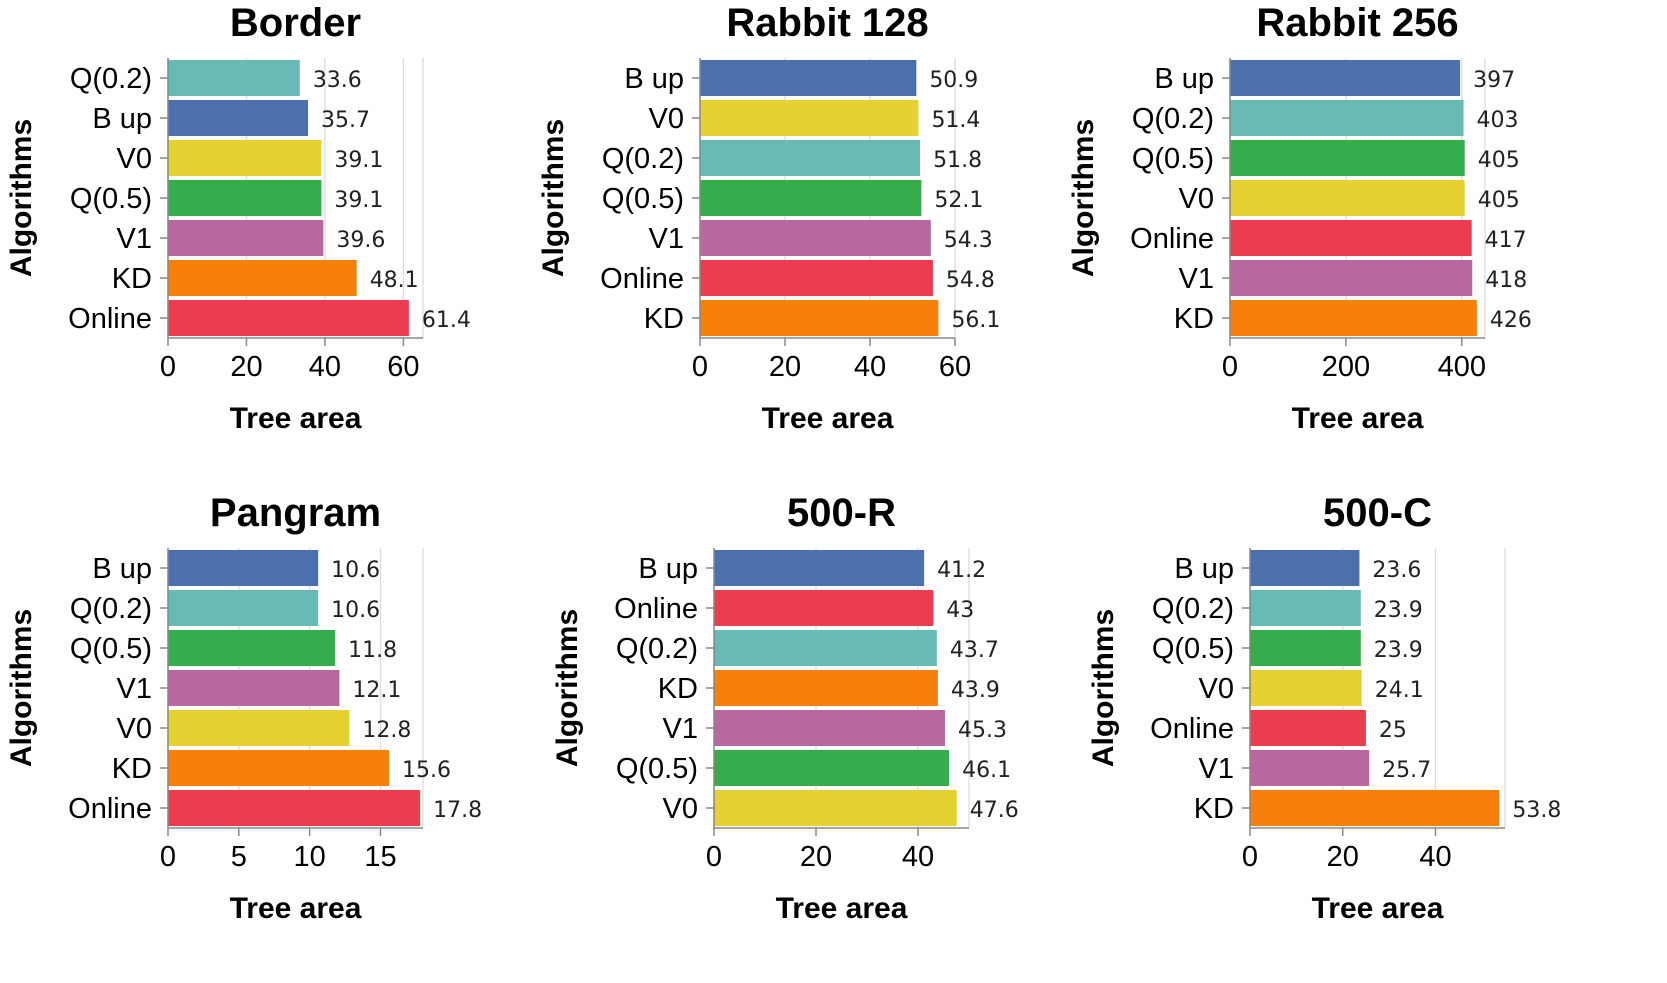  I want to click on data-label: 41.2, so click(961, 570).